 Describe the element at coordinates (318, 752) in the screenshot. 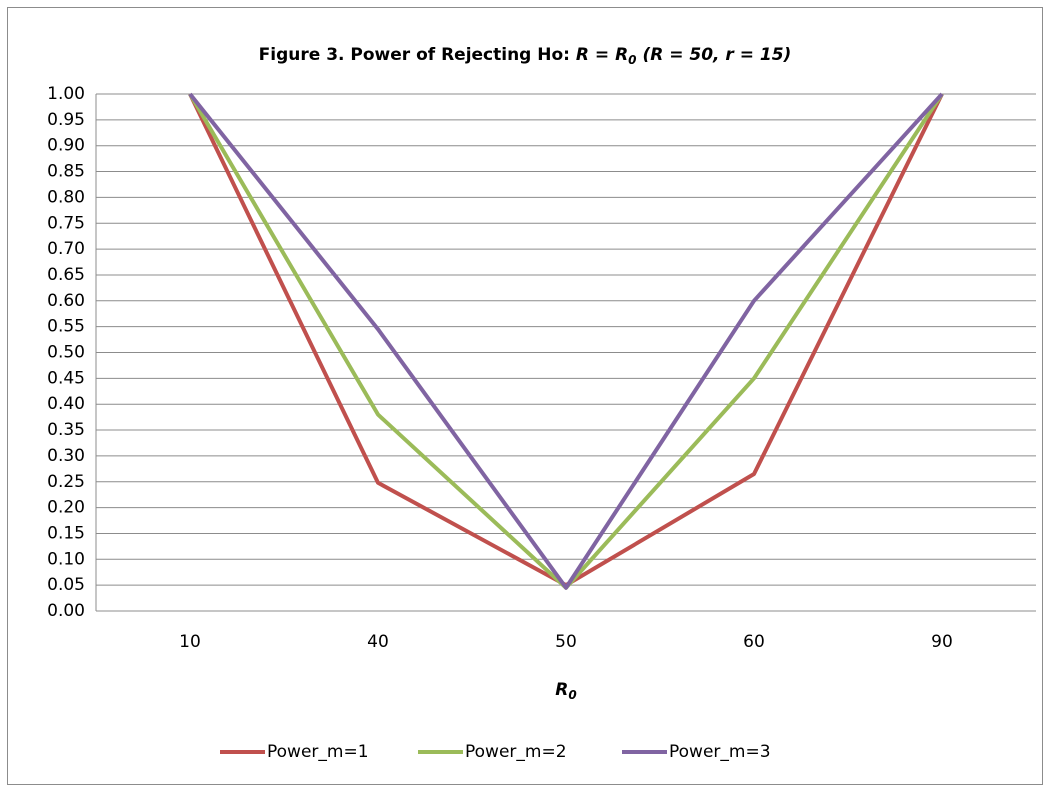

I see `legend-label: Power_m=1` at that location.